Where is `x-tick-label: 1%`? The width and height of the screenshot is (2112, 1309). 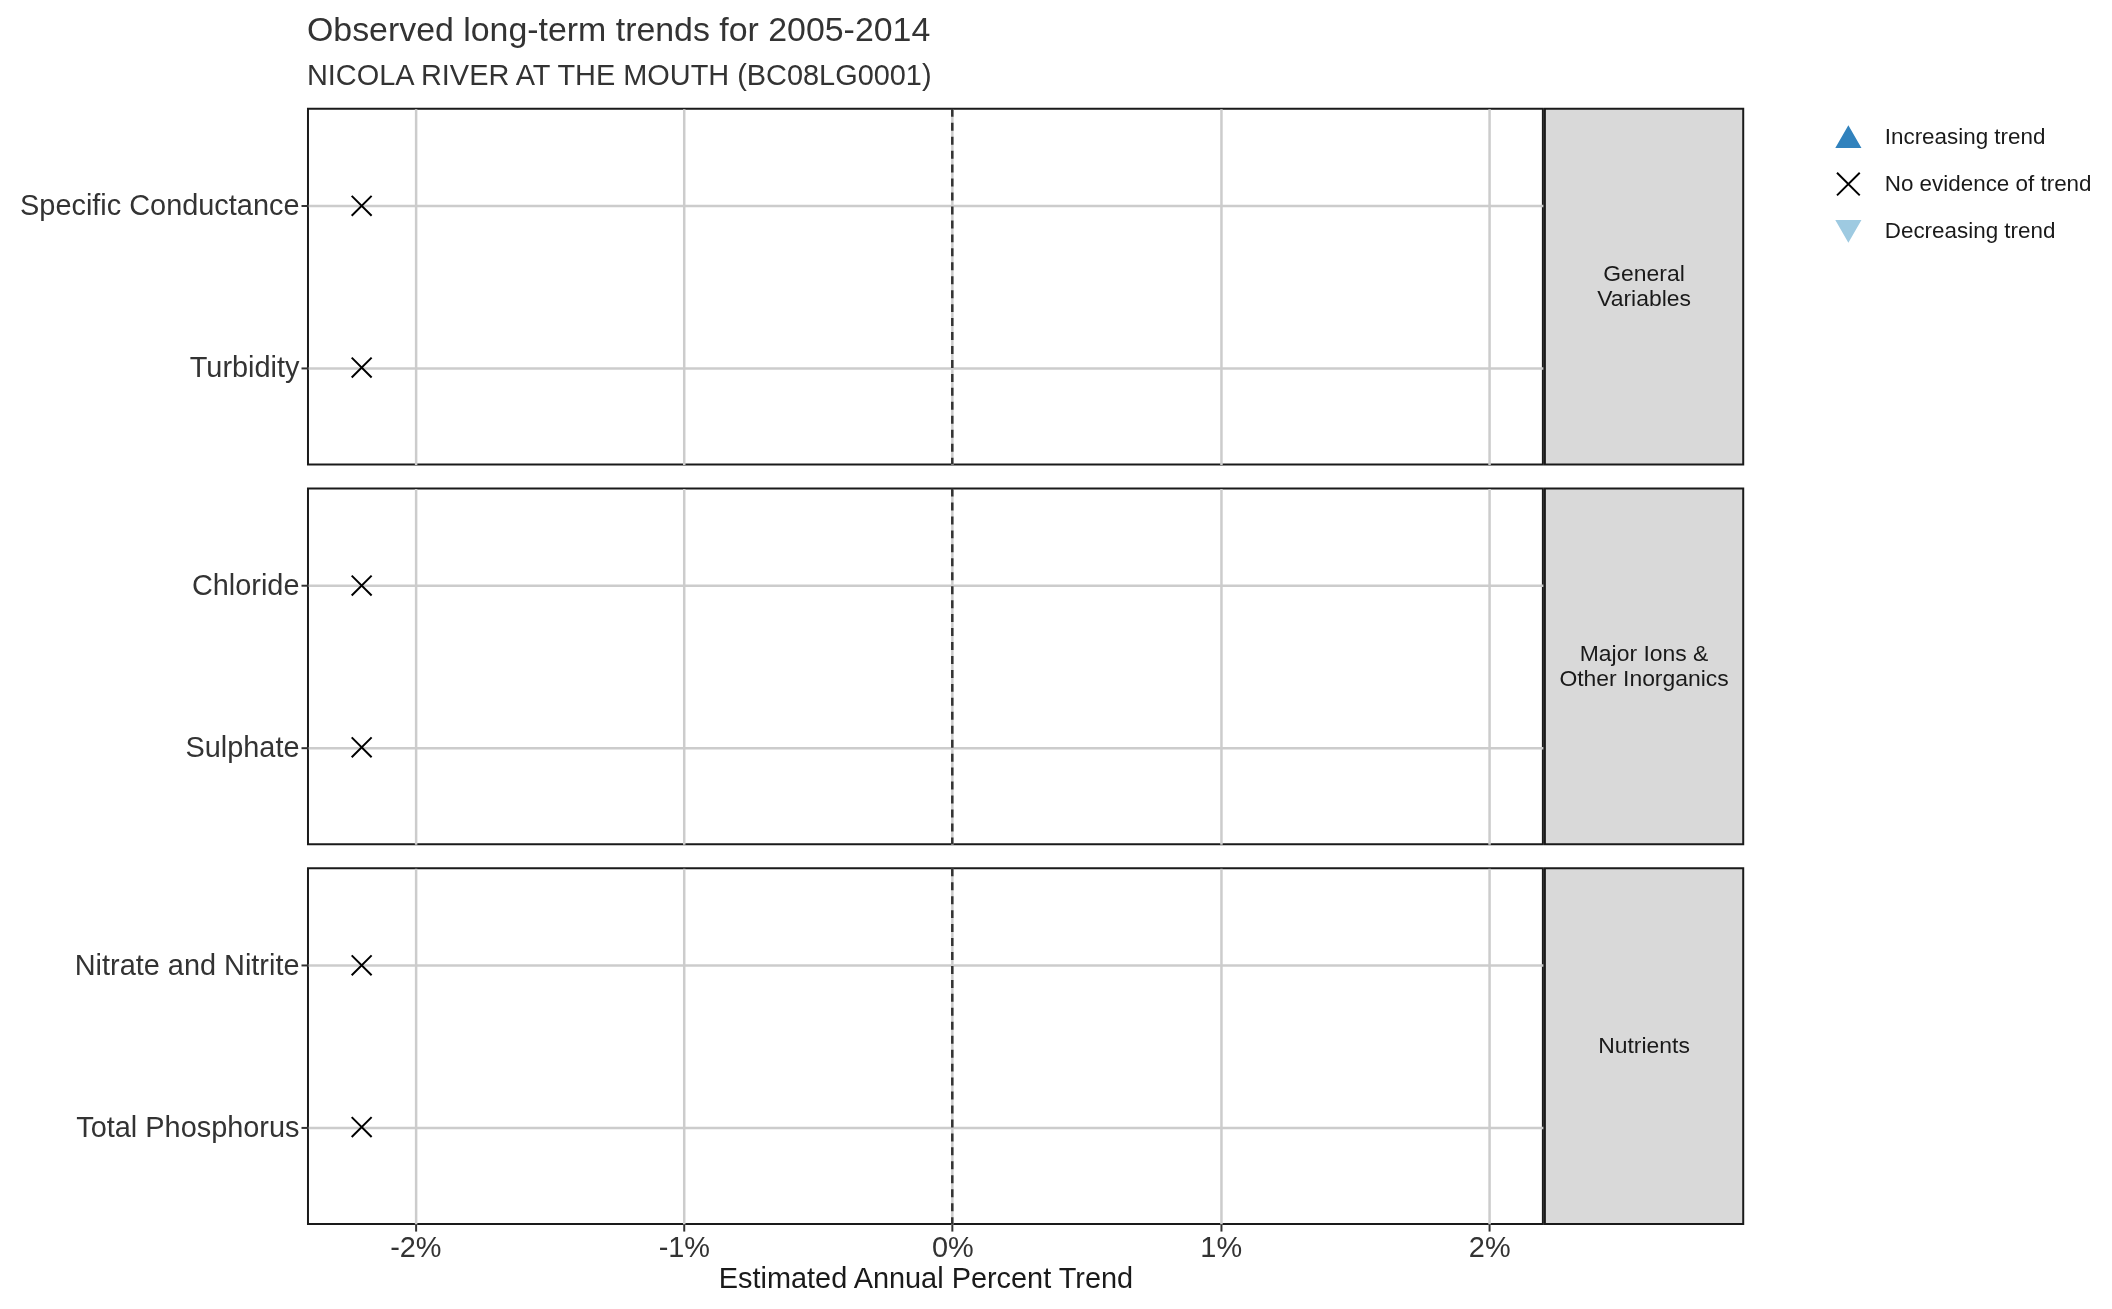 x-tick-label: 1% is located at coordinates (1221, 1247).